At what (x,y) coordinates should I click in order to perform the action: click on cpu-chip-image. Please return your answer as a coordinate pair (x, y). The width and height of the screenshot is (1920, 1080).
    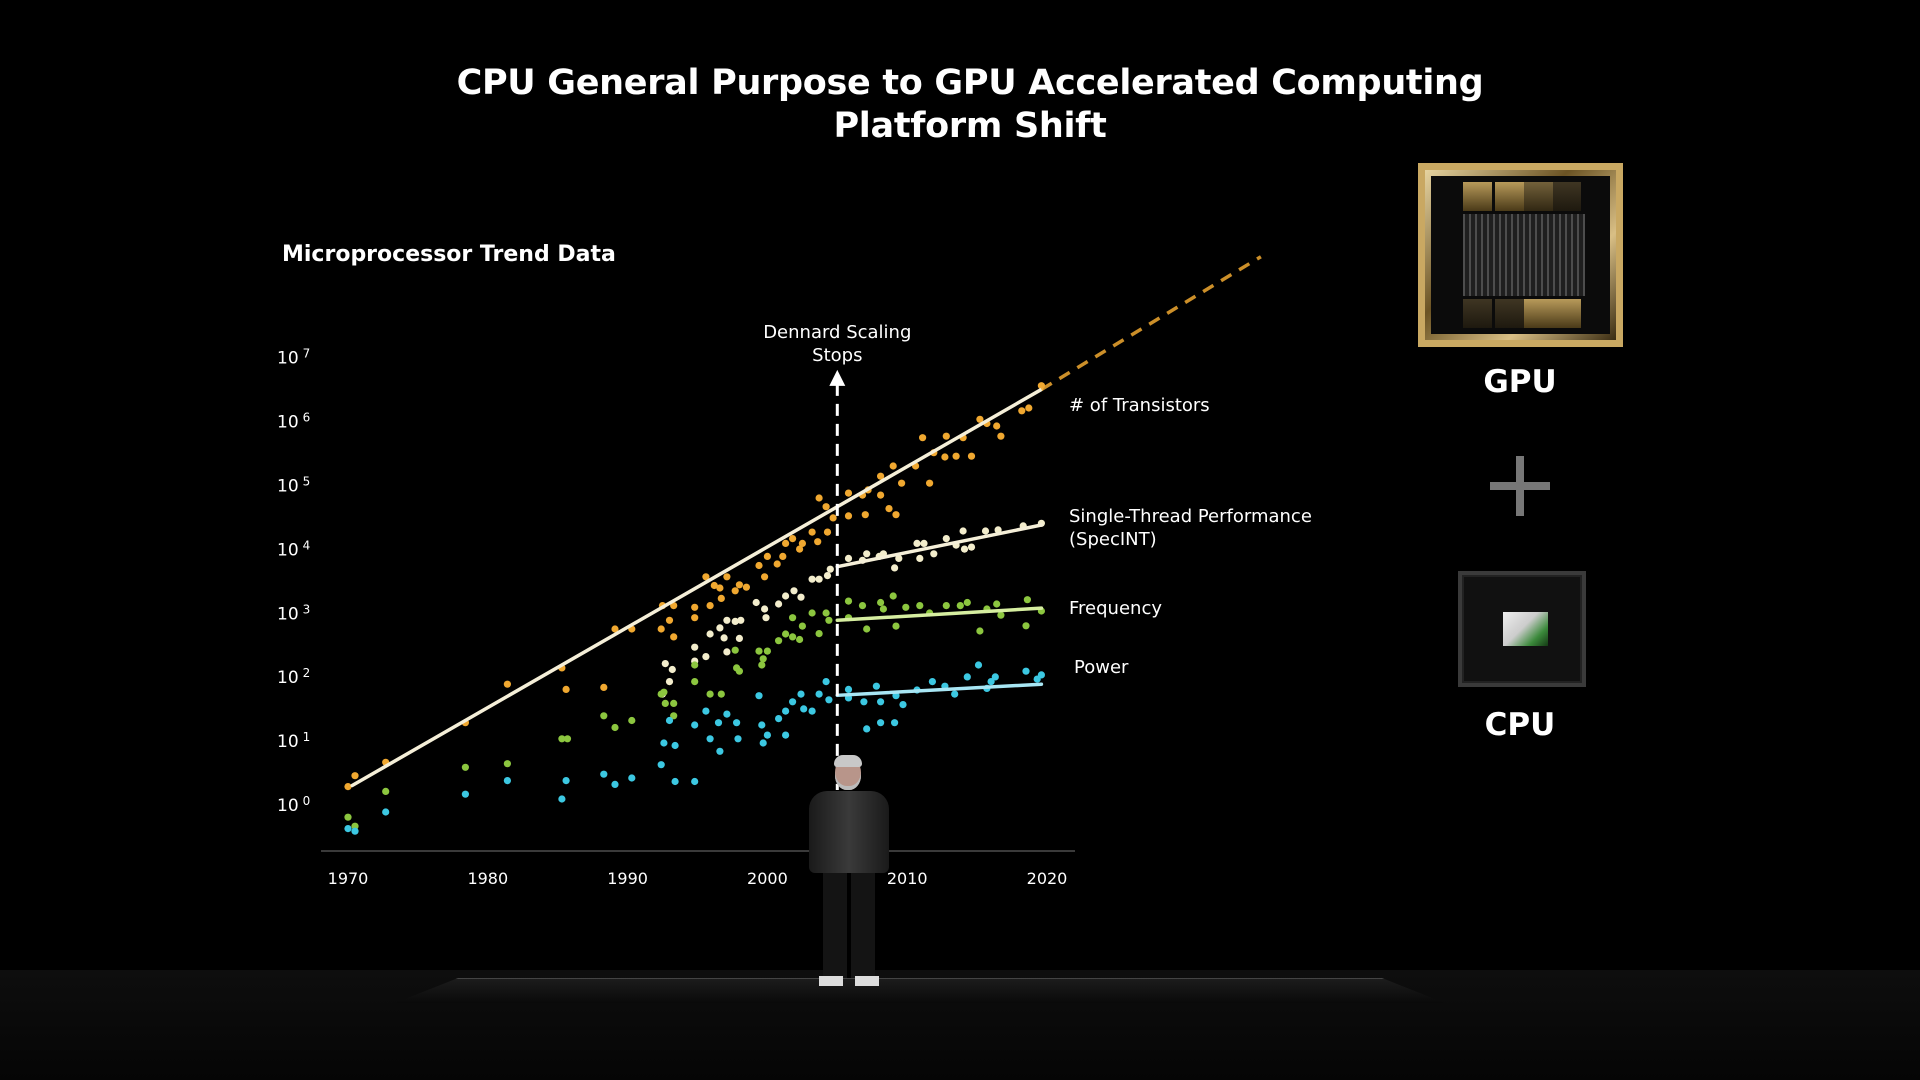
    Looking at the image, I should click on (1522, 629).